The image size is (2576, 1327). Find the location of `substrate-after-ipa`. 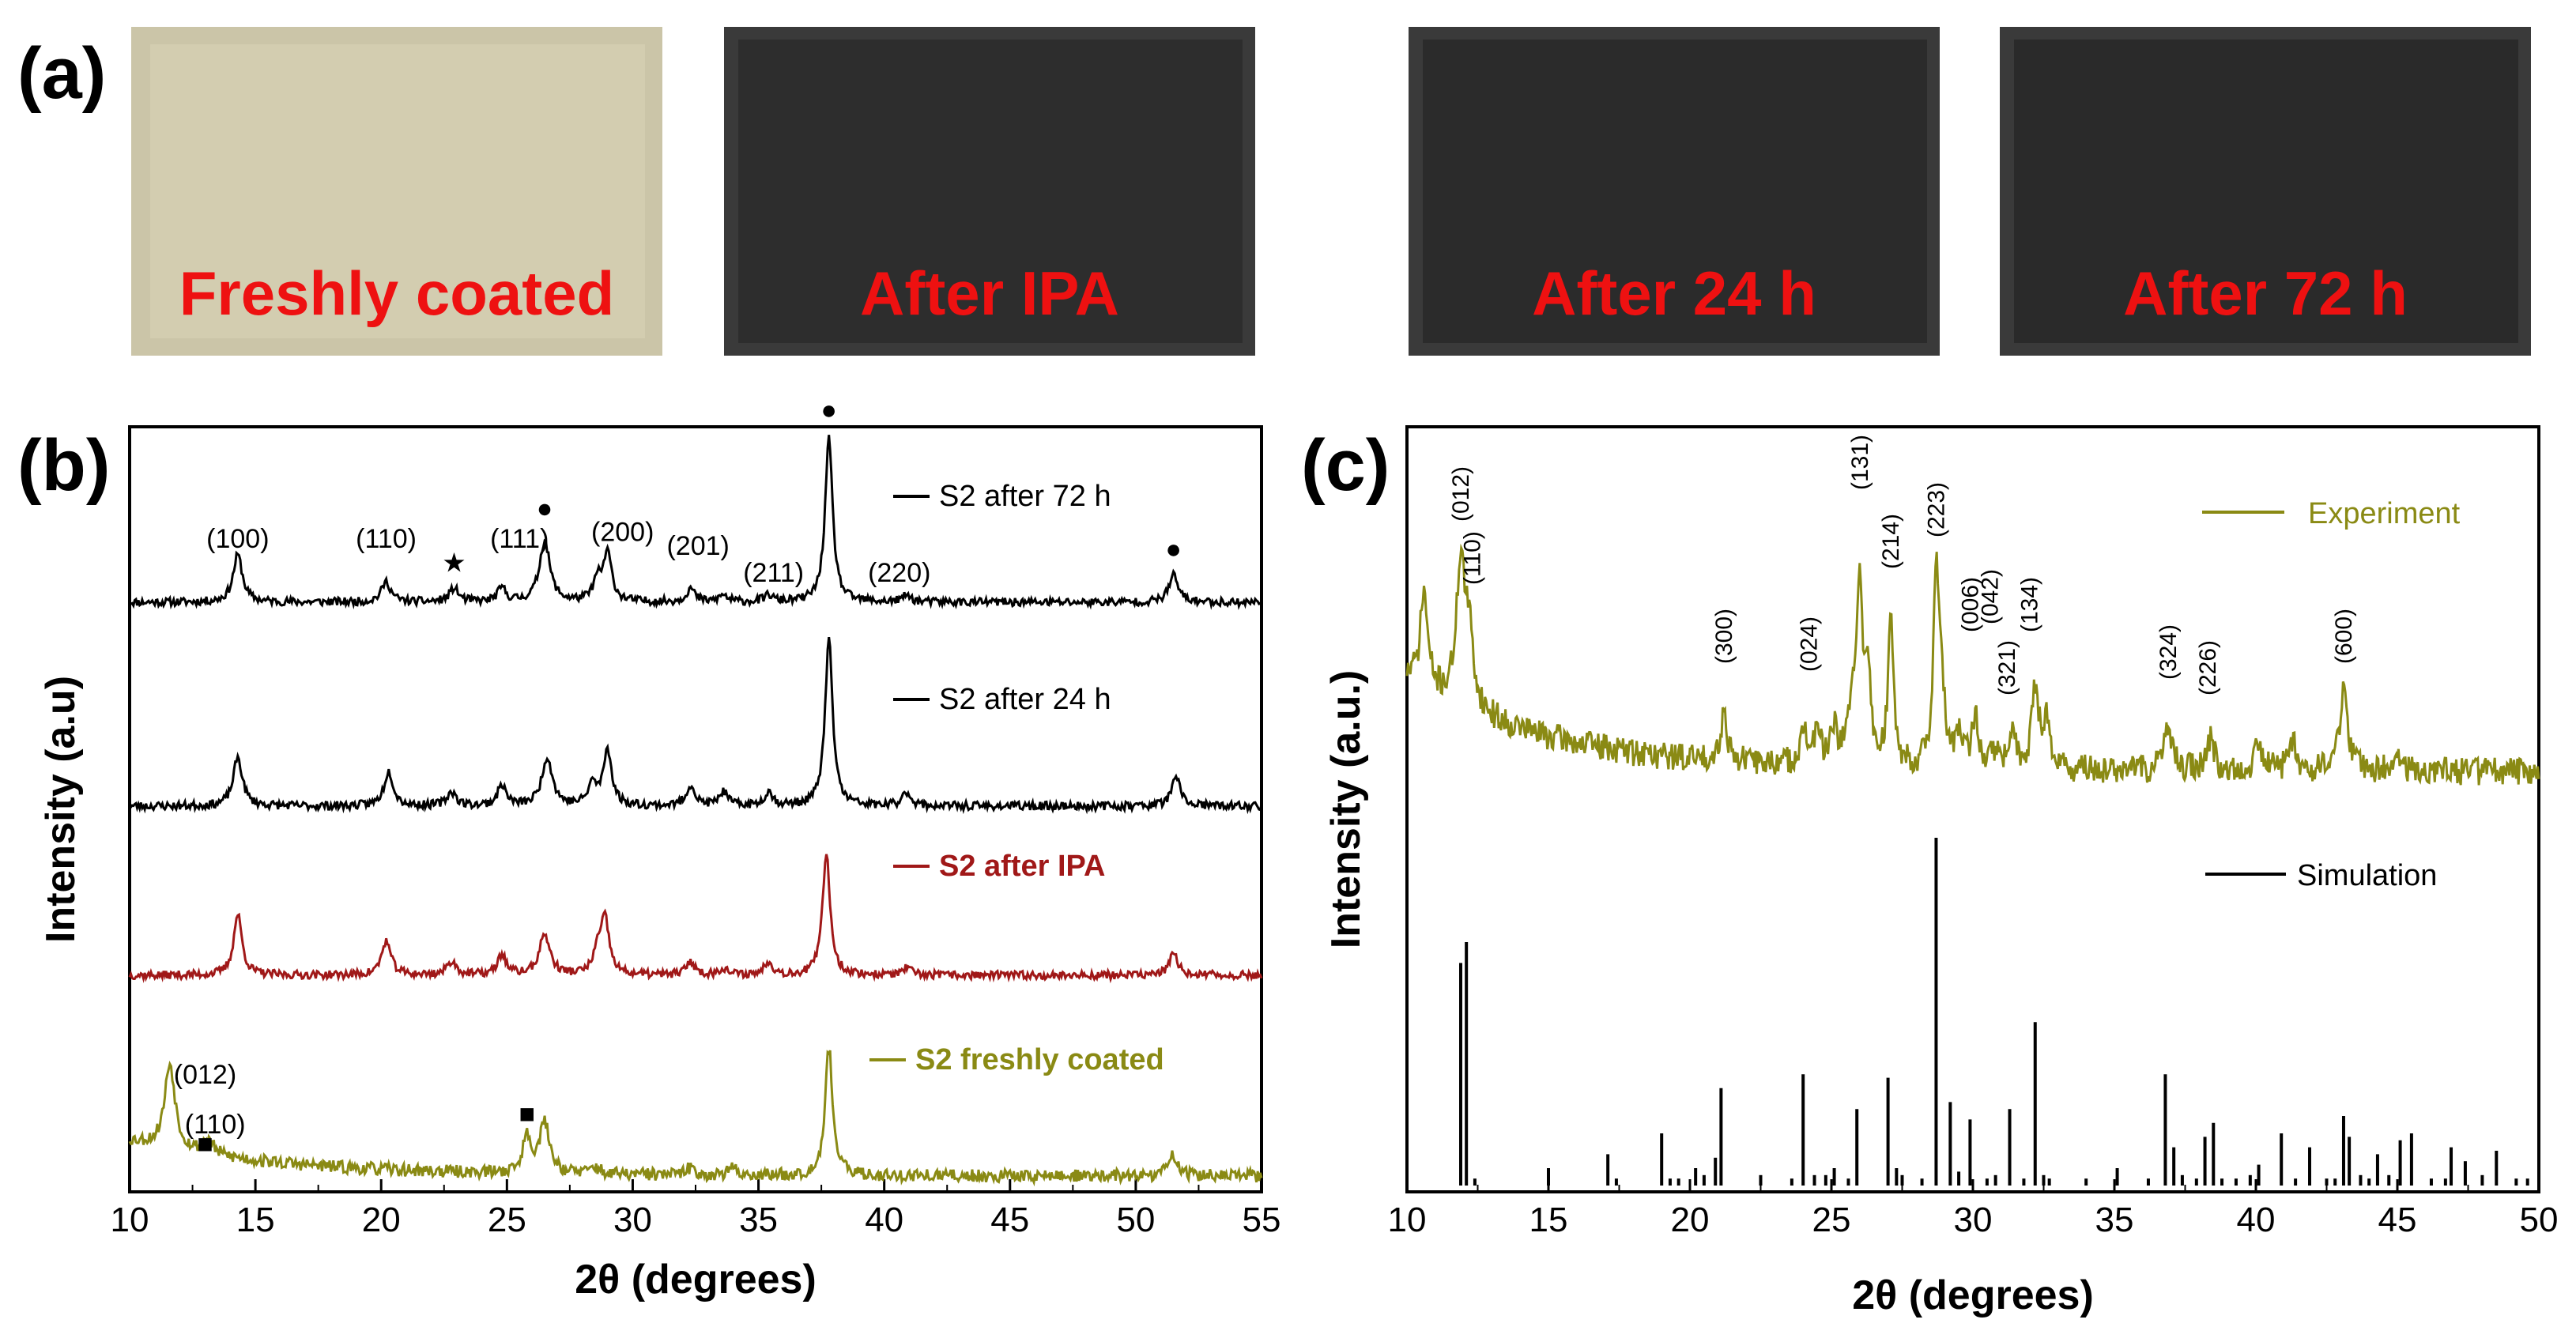

substrate-after-ipa is located at coordinates (990, 191).